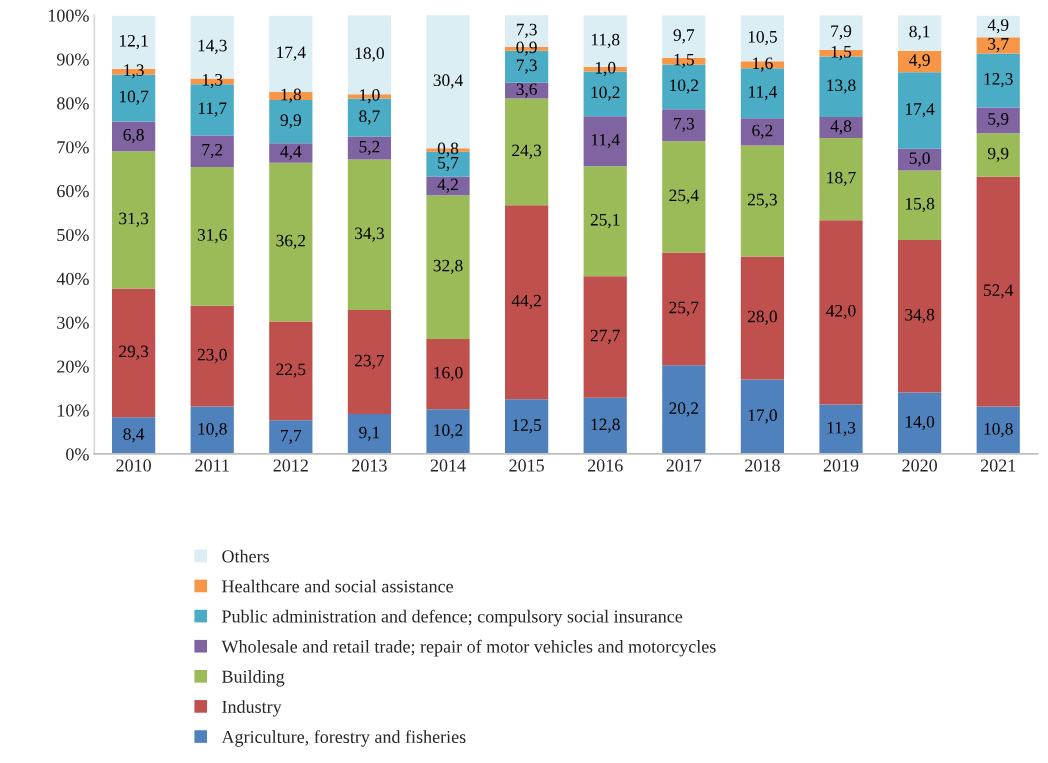 The width and height of the screenshot is (1048, 763). I want to click on data-label: 14,0, so click(920, 423).